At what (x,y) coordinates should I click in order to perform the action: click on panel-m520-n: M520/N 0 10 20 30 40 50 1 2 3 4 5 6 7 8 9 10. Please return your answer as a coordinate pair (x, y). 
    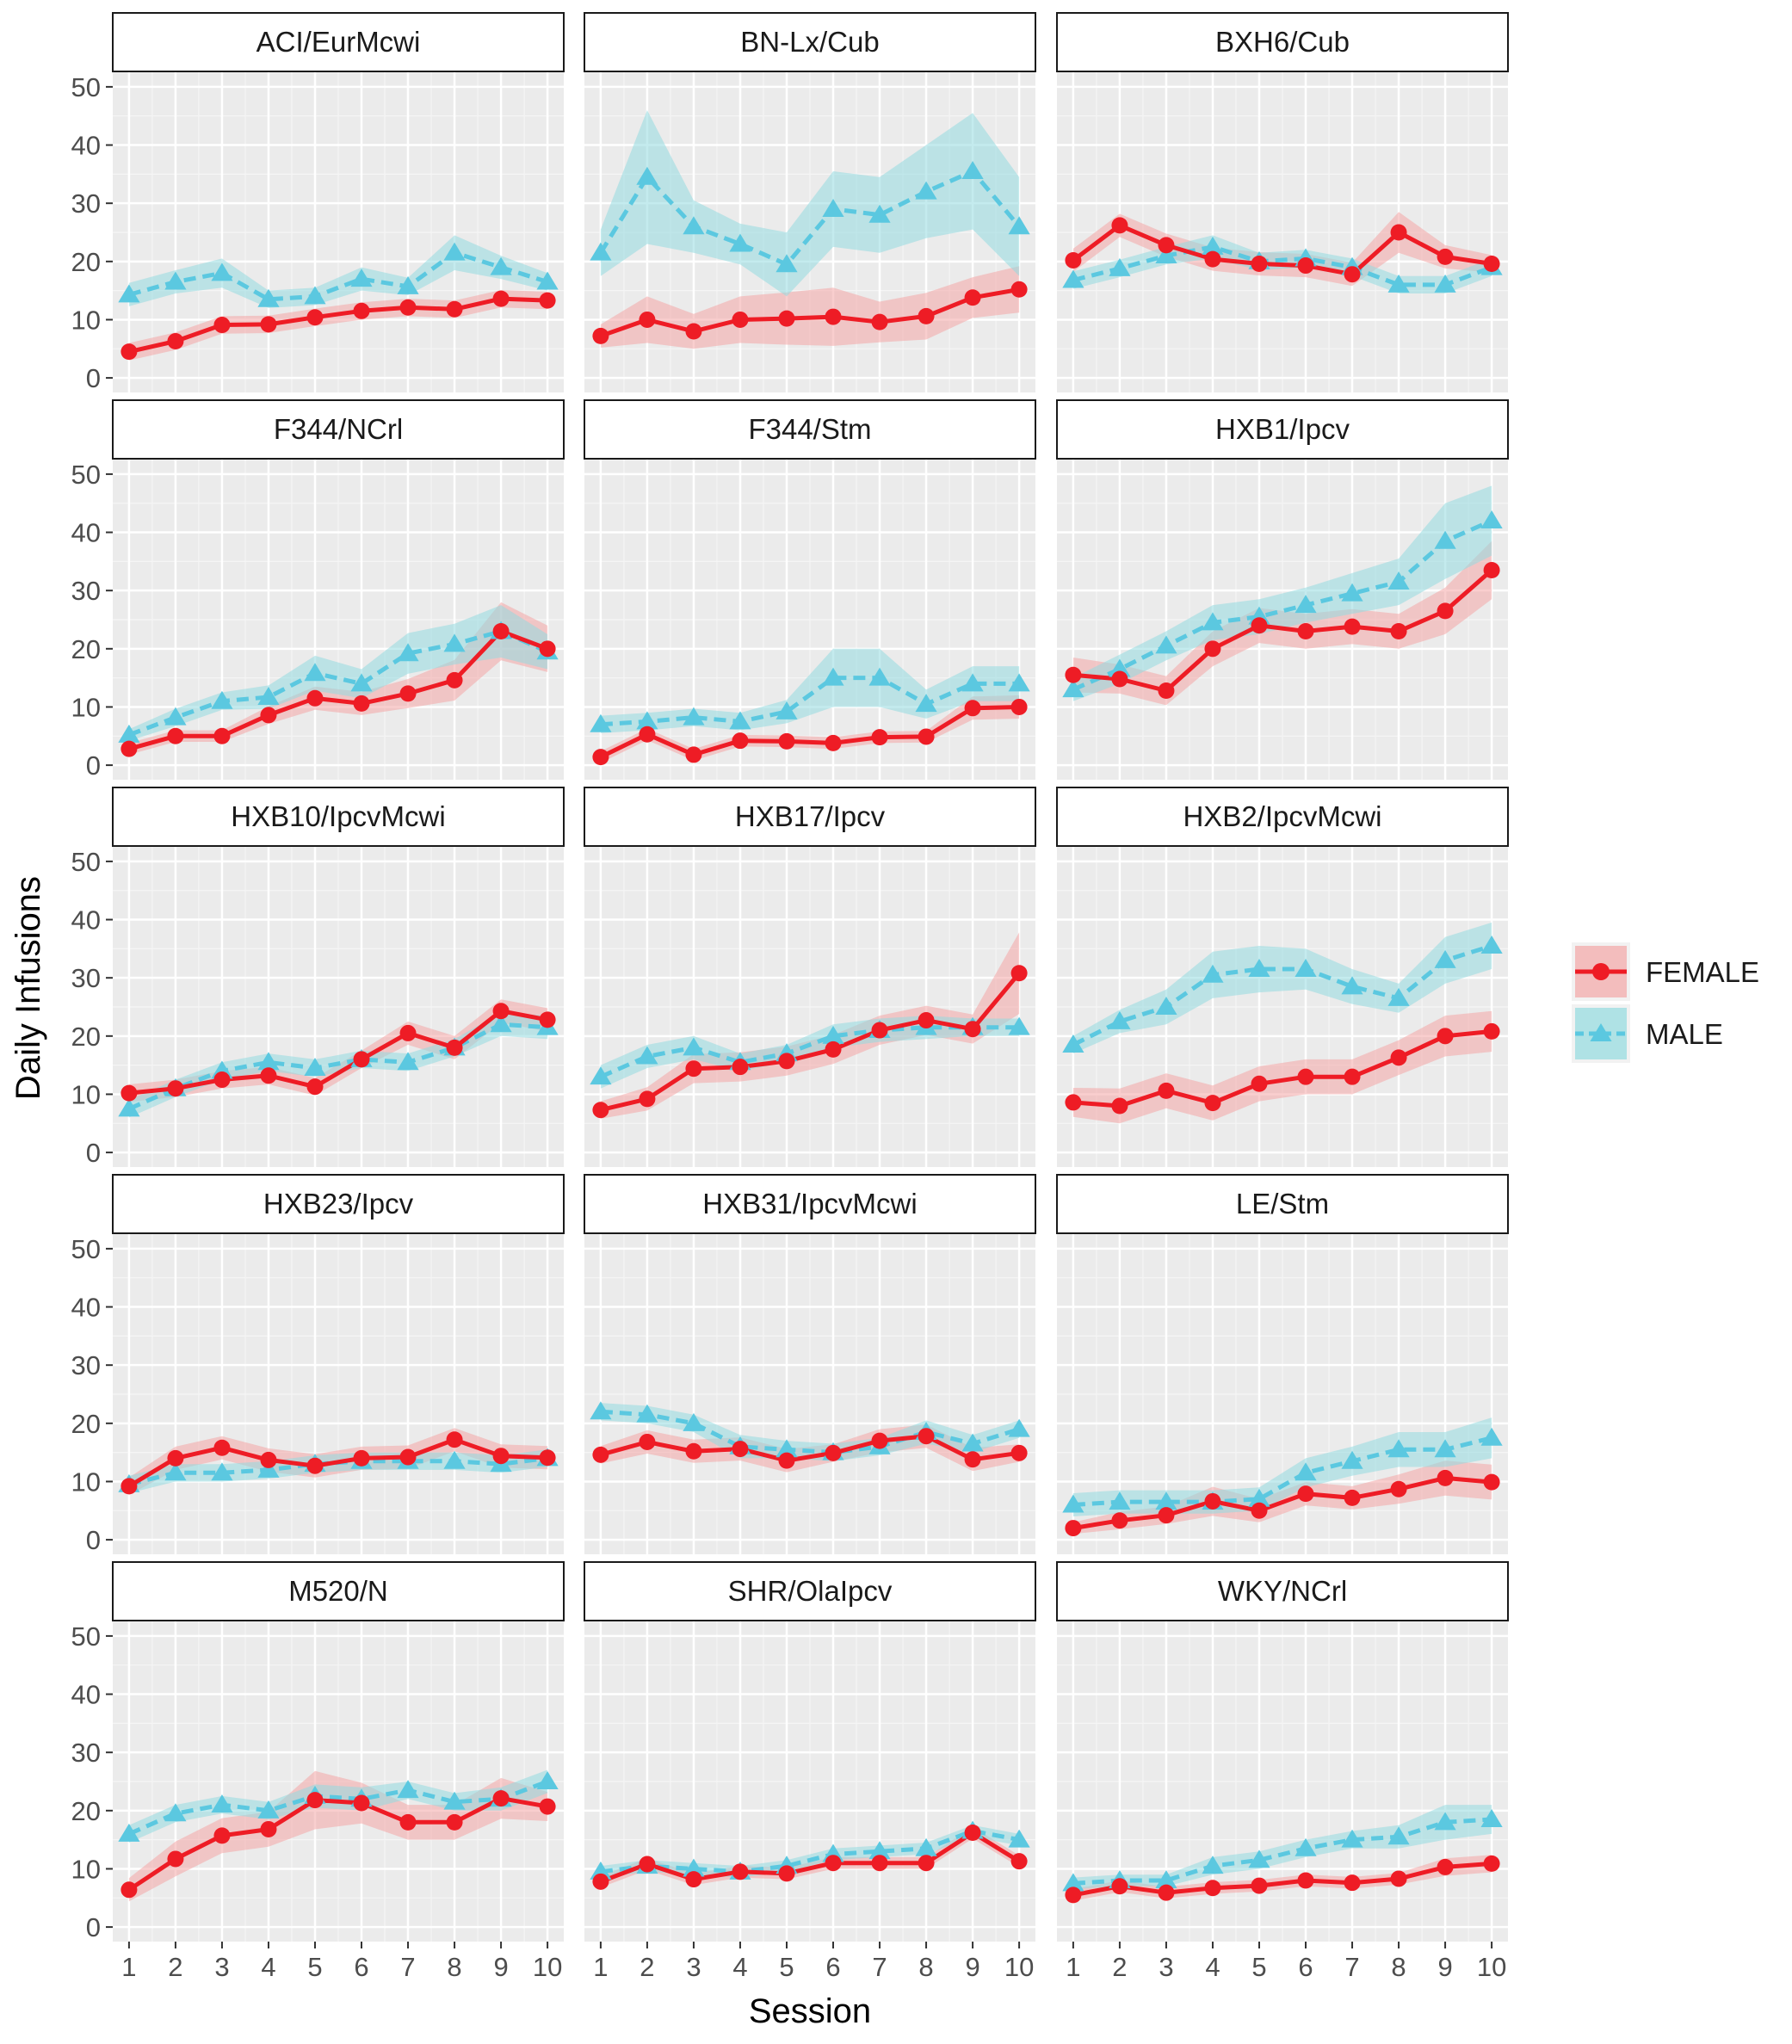
    Looking at the image, I should click on (318, 1771).